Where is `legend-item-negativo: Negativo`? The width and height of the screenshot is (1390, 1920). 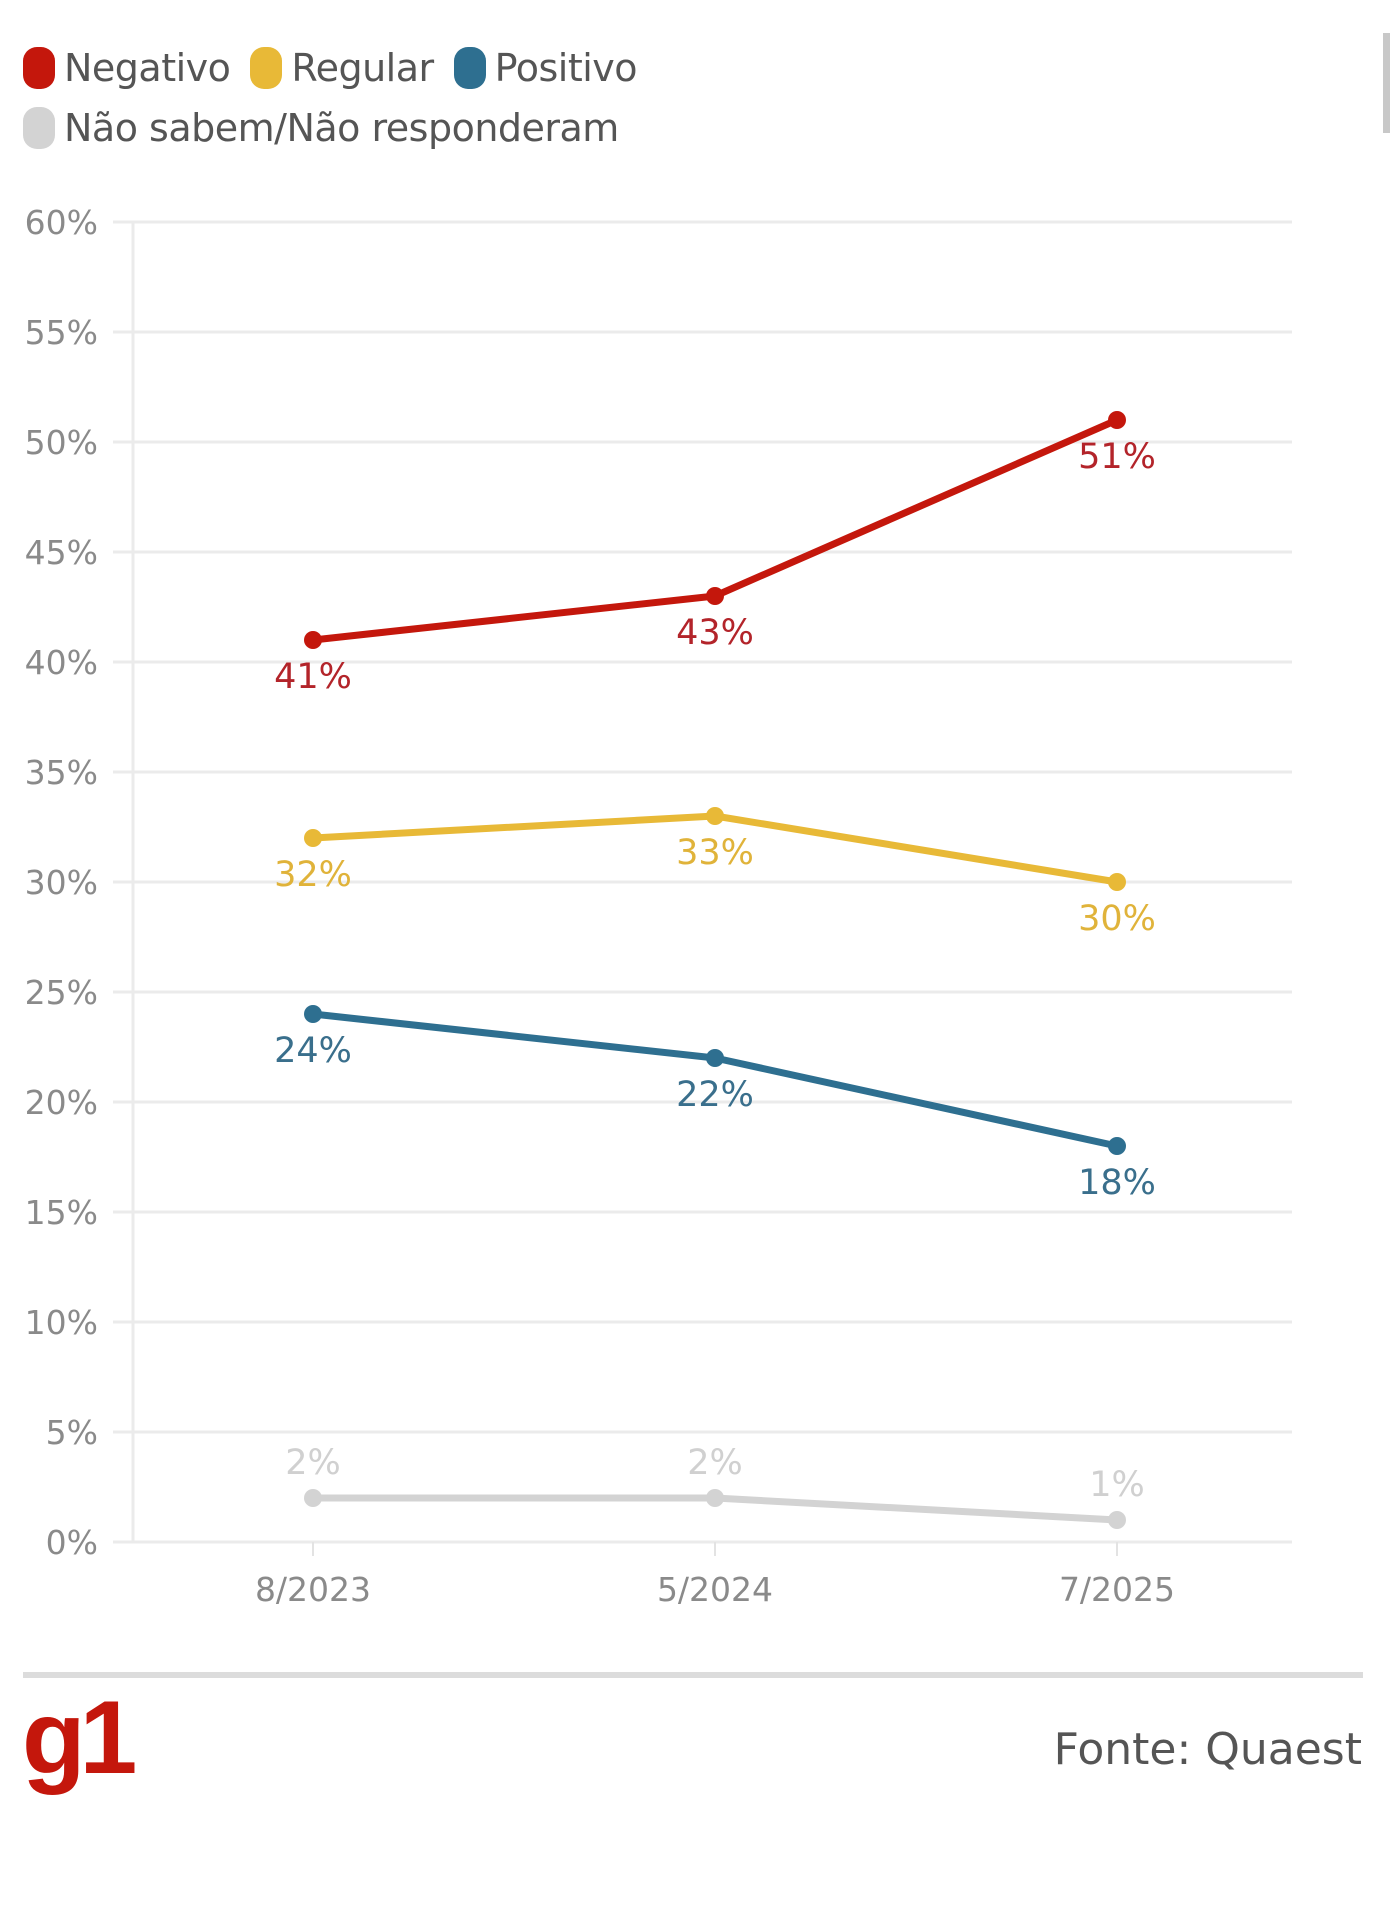 legend-item-negativo: Negativo is located at coordinates (127, 68).